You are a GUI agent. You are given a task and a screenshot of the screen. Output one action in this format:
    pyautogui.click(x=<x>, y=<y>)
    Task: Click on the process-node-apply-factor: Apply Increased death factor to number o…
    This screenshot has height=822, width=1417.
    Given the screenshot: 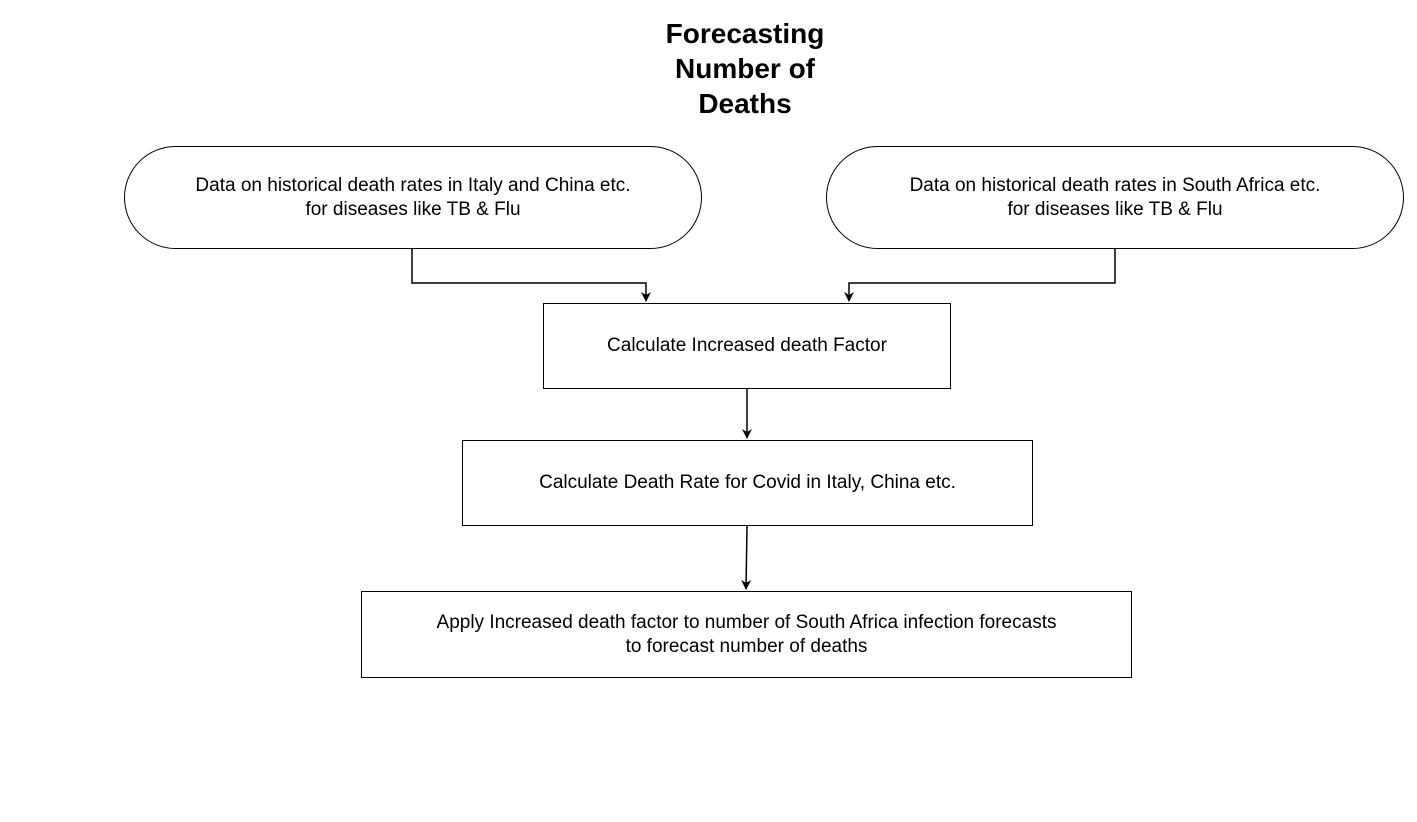 What is the action you would take?
    pyautogui.click(x=746, y=634)
    